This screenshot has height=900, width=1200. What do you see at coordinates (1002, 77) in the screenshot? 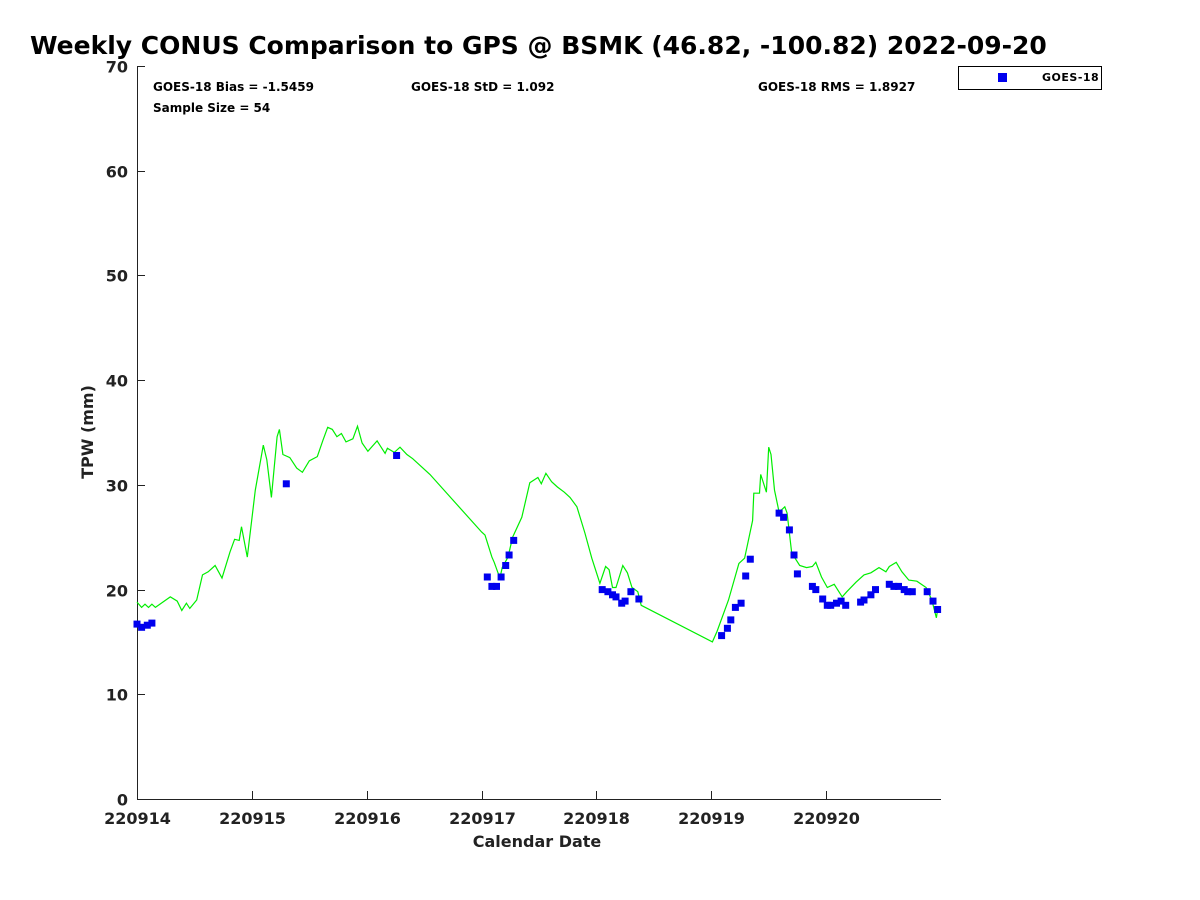
I see `legend-marker-goes18` at bounding box center [1002, 77].